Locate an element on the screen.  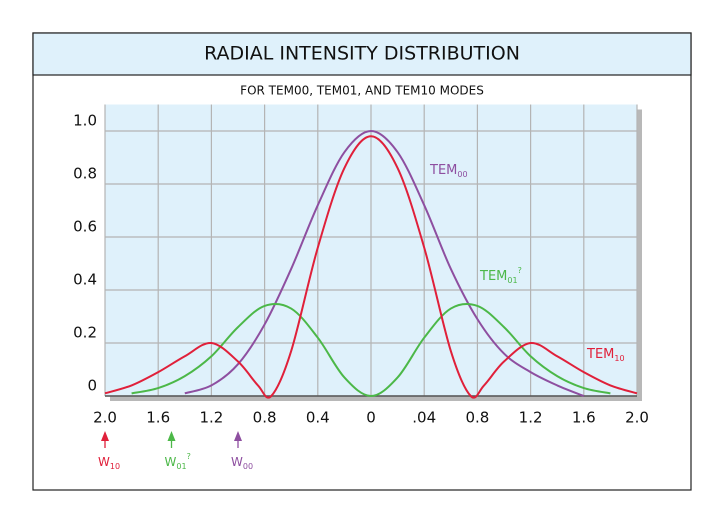
y-tick-label: 0.8 is located at coordinates (85, 174).